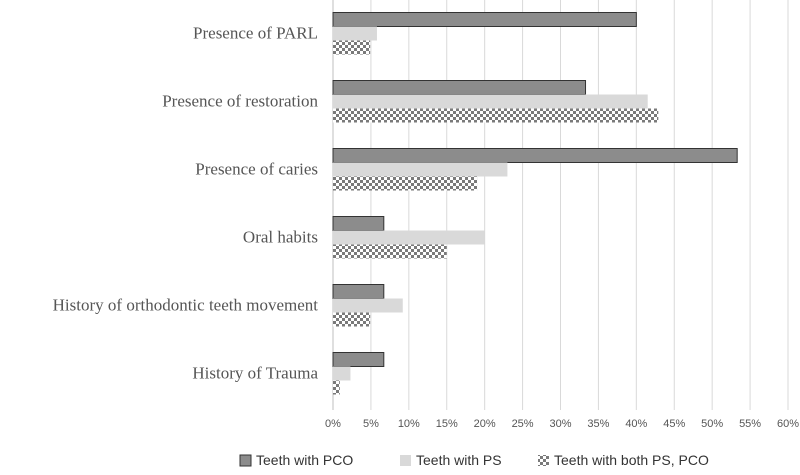 The image size is (800, 475). Describe the element at coordinates (405, 460) in the screenshot. I see `legend-swatch-light` at that location.